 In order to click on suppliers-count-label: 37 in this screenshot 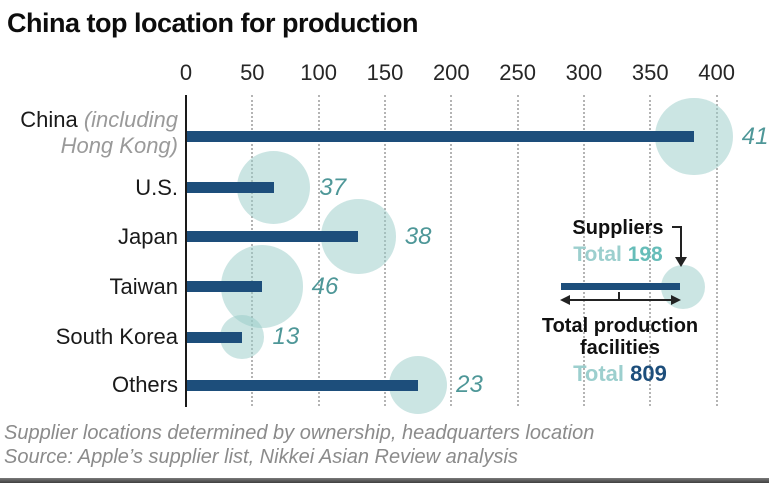, I will do `click(333, 187)`.